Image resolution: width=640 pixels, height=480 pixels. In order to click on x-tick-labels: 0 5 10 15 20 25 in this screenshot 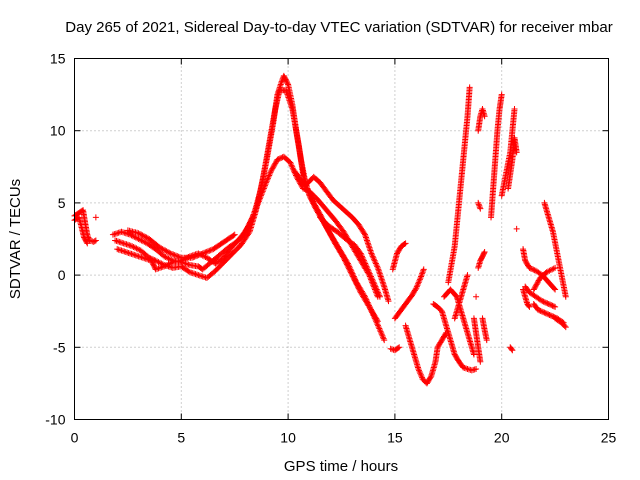, I will do `click(344, 438)`.